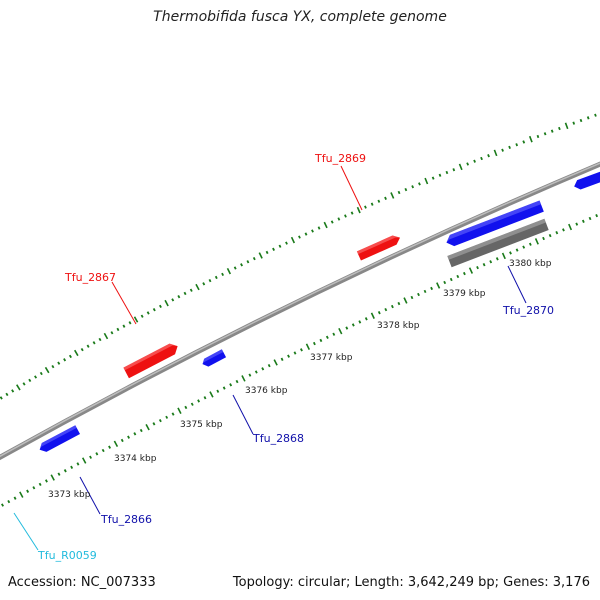  I want to click on label-Tfu_2868: Tfu_2868, so click(278, 438).